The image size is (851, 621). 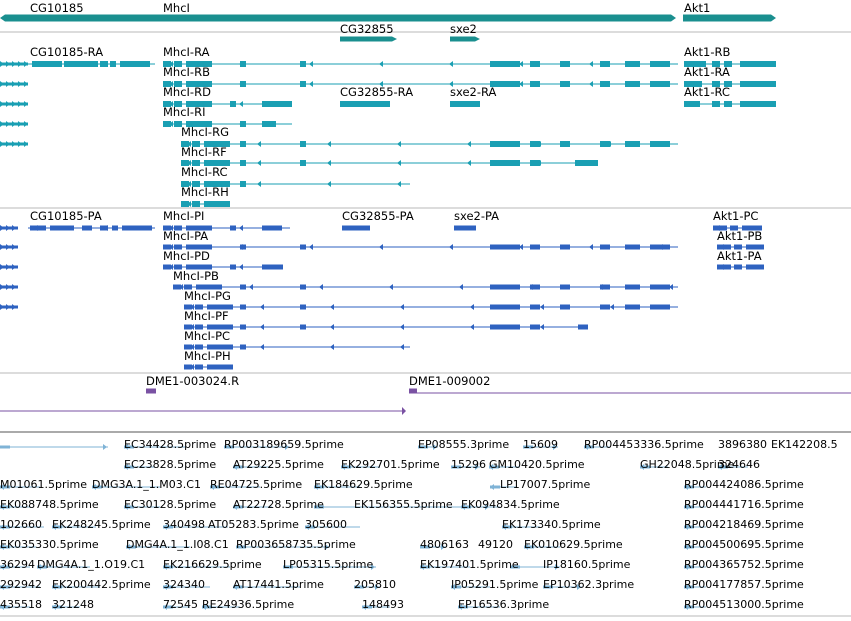 I want to click on feature-label-ek094834-5prime: EK094834.5prime, so click(x=510, y=504).